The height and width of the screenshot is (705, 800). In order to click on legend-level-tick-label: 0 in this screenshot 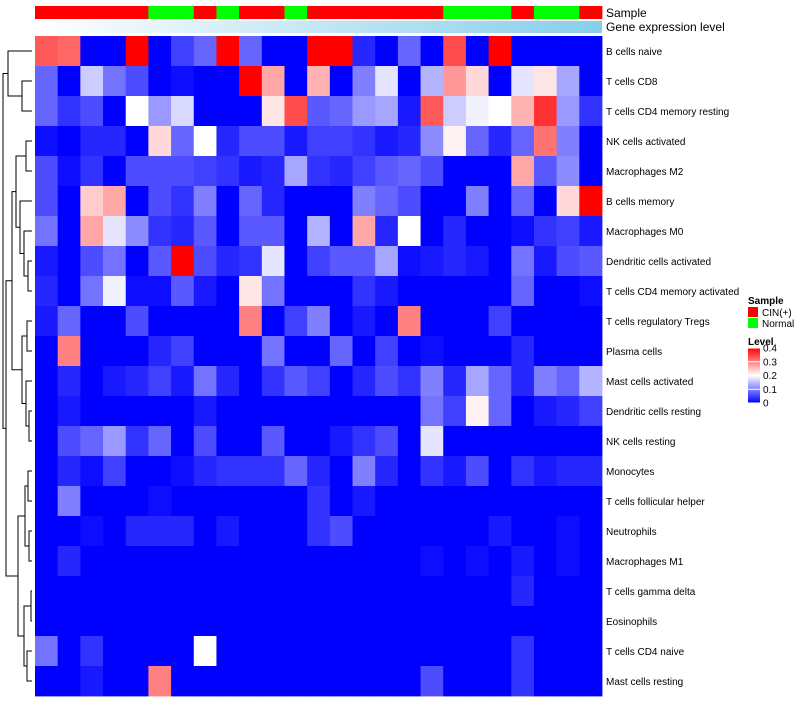, I will do `click(766, 404)`.